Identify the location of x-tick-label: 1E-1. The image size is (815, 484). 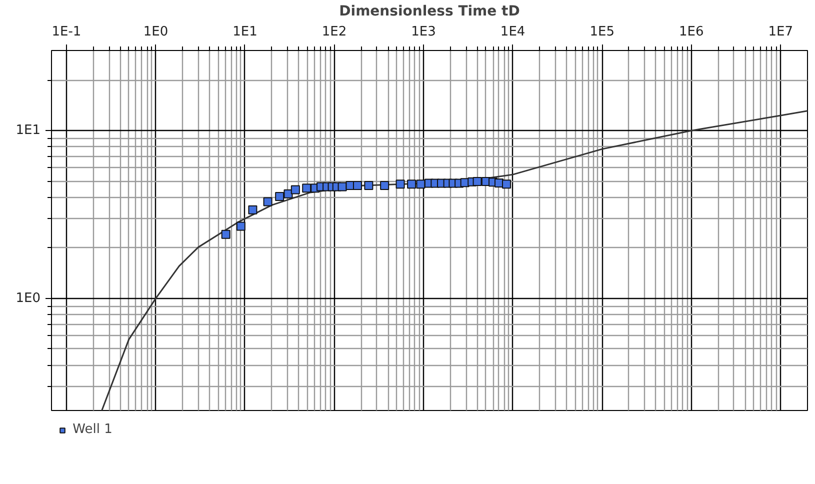
(67, 32).